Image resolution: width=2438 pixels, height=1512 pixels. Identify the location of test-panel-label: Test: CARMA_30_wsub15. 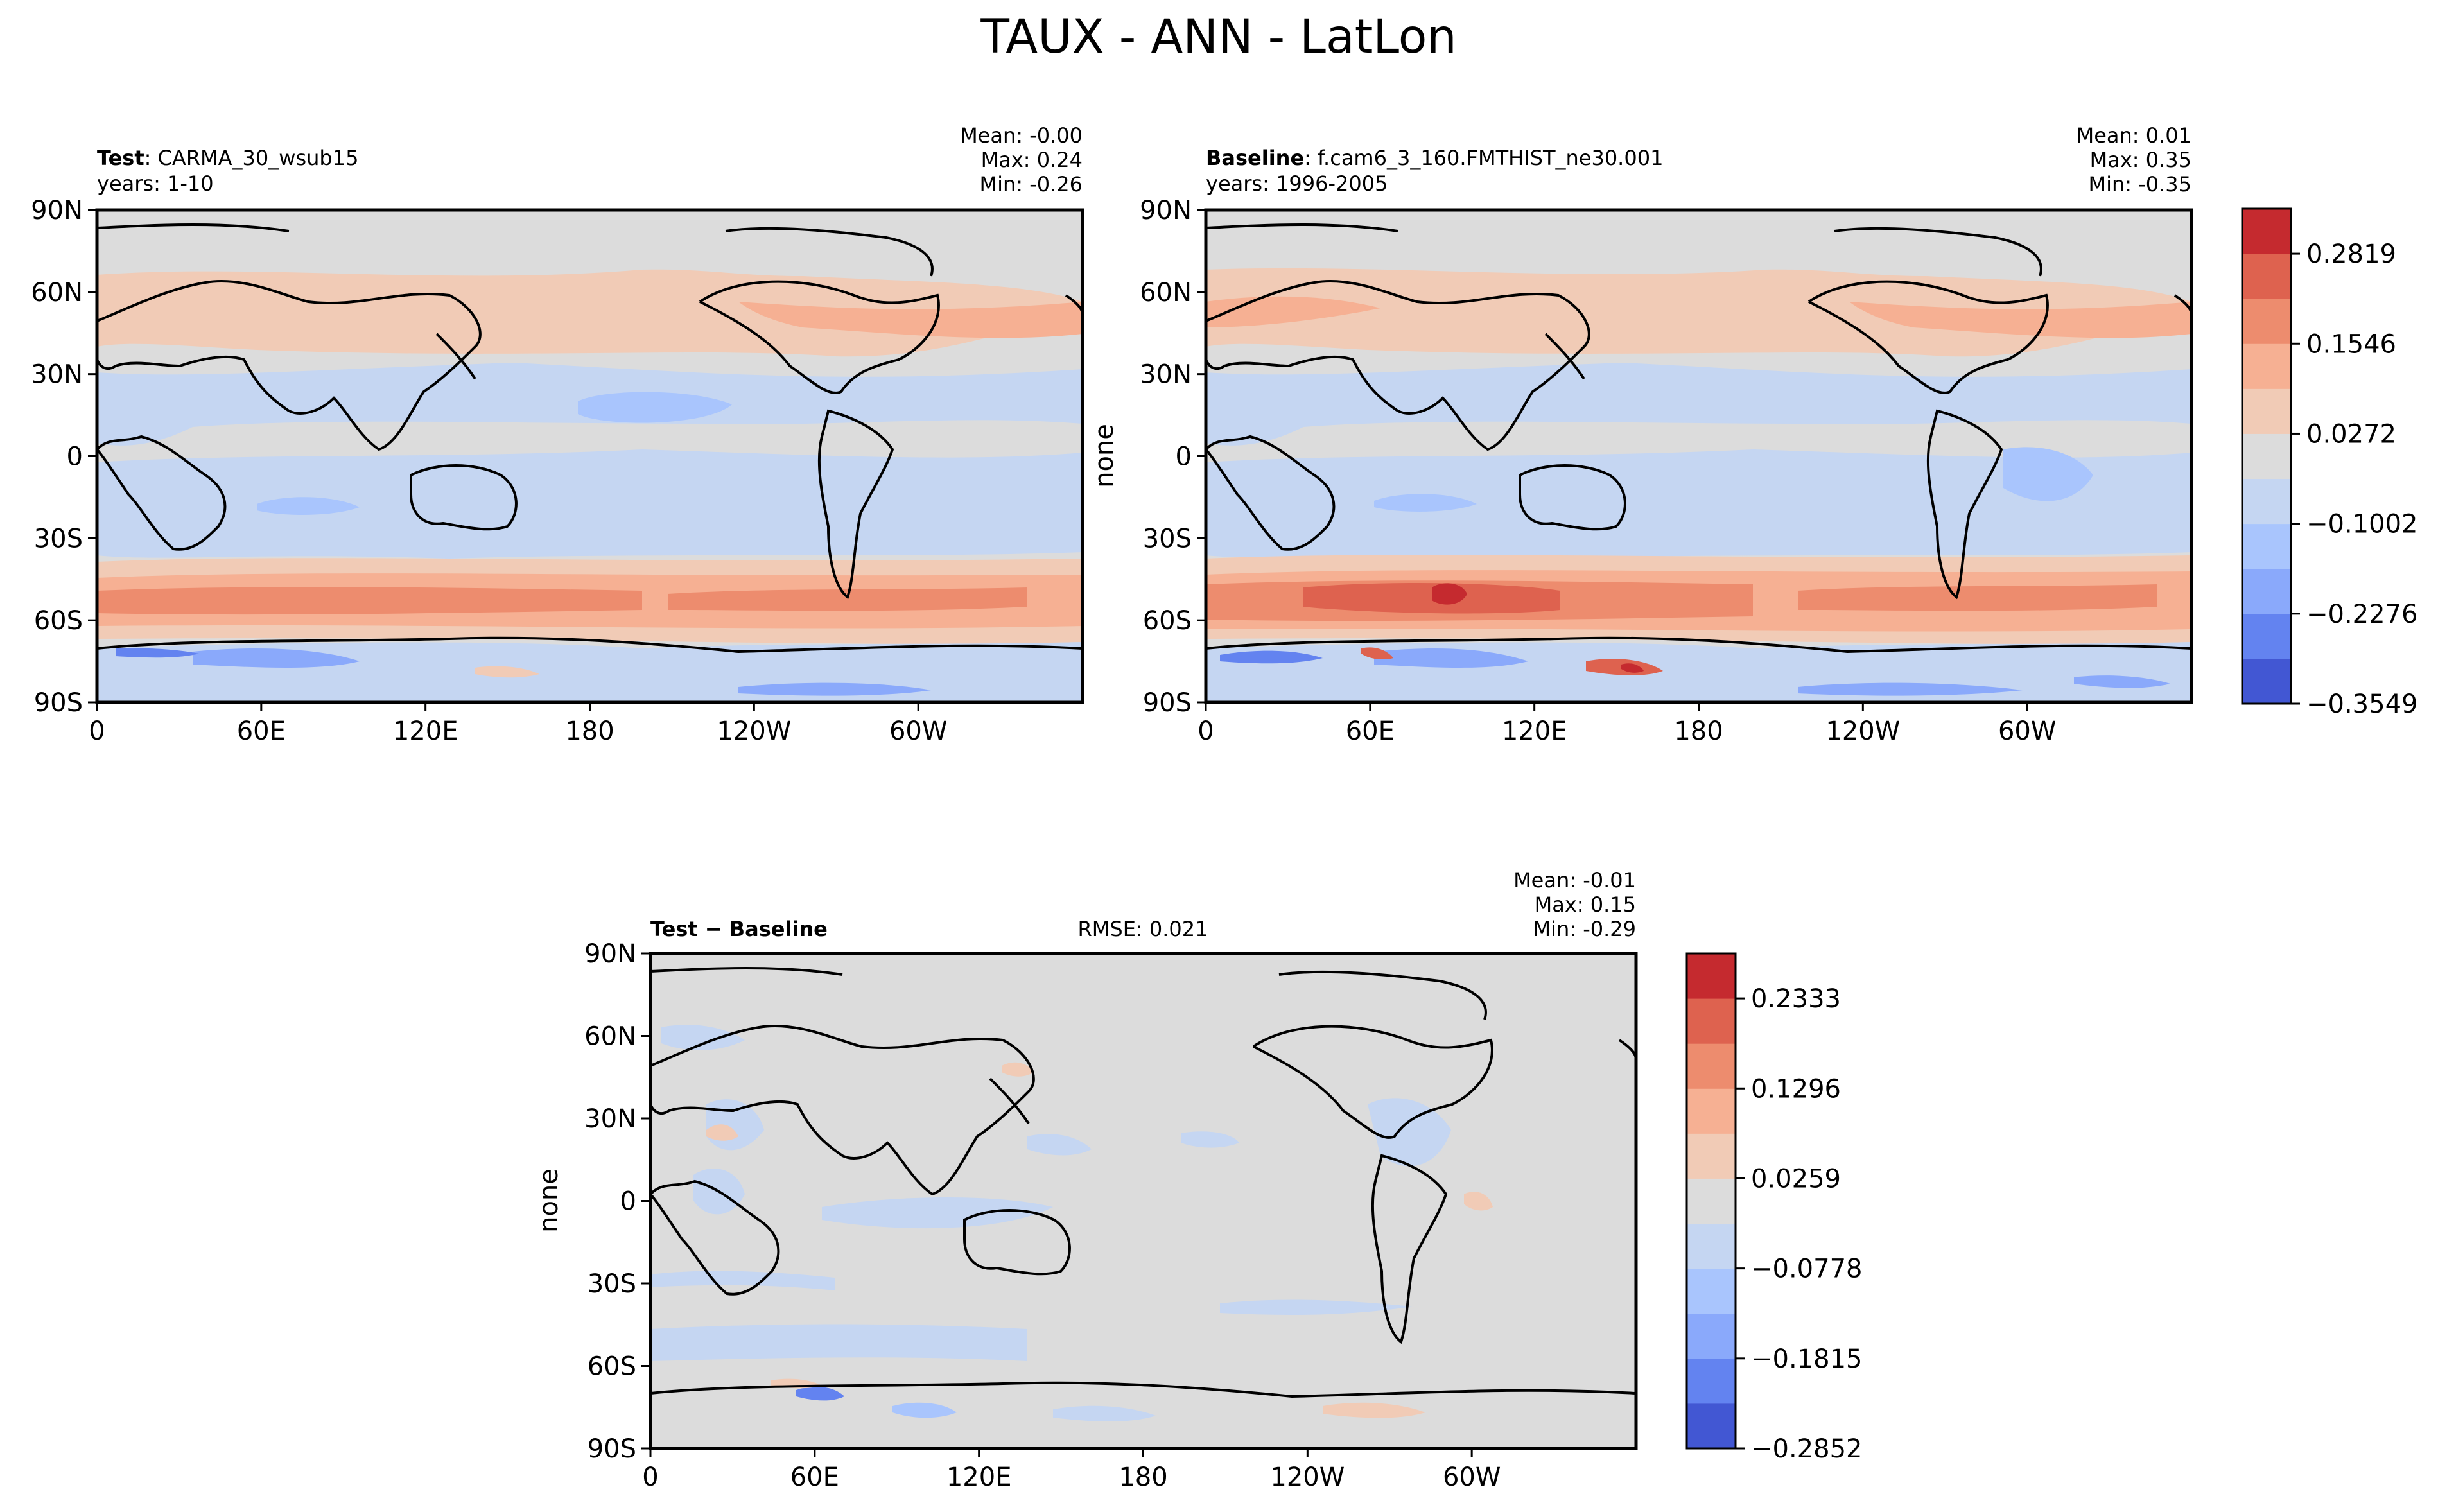
(227, 158).